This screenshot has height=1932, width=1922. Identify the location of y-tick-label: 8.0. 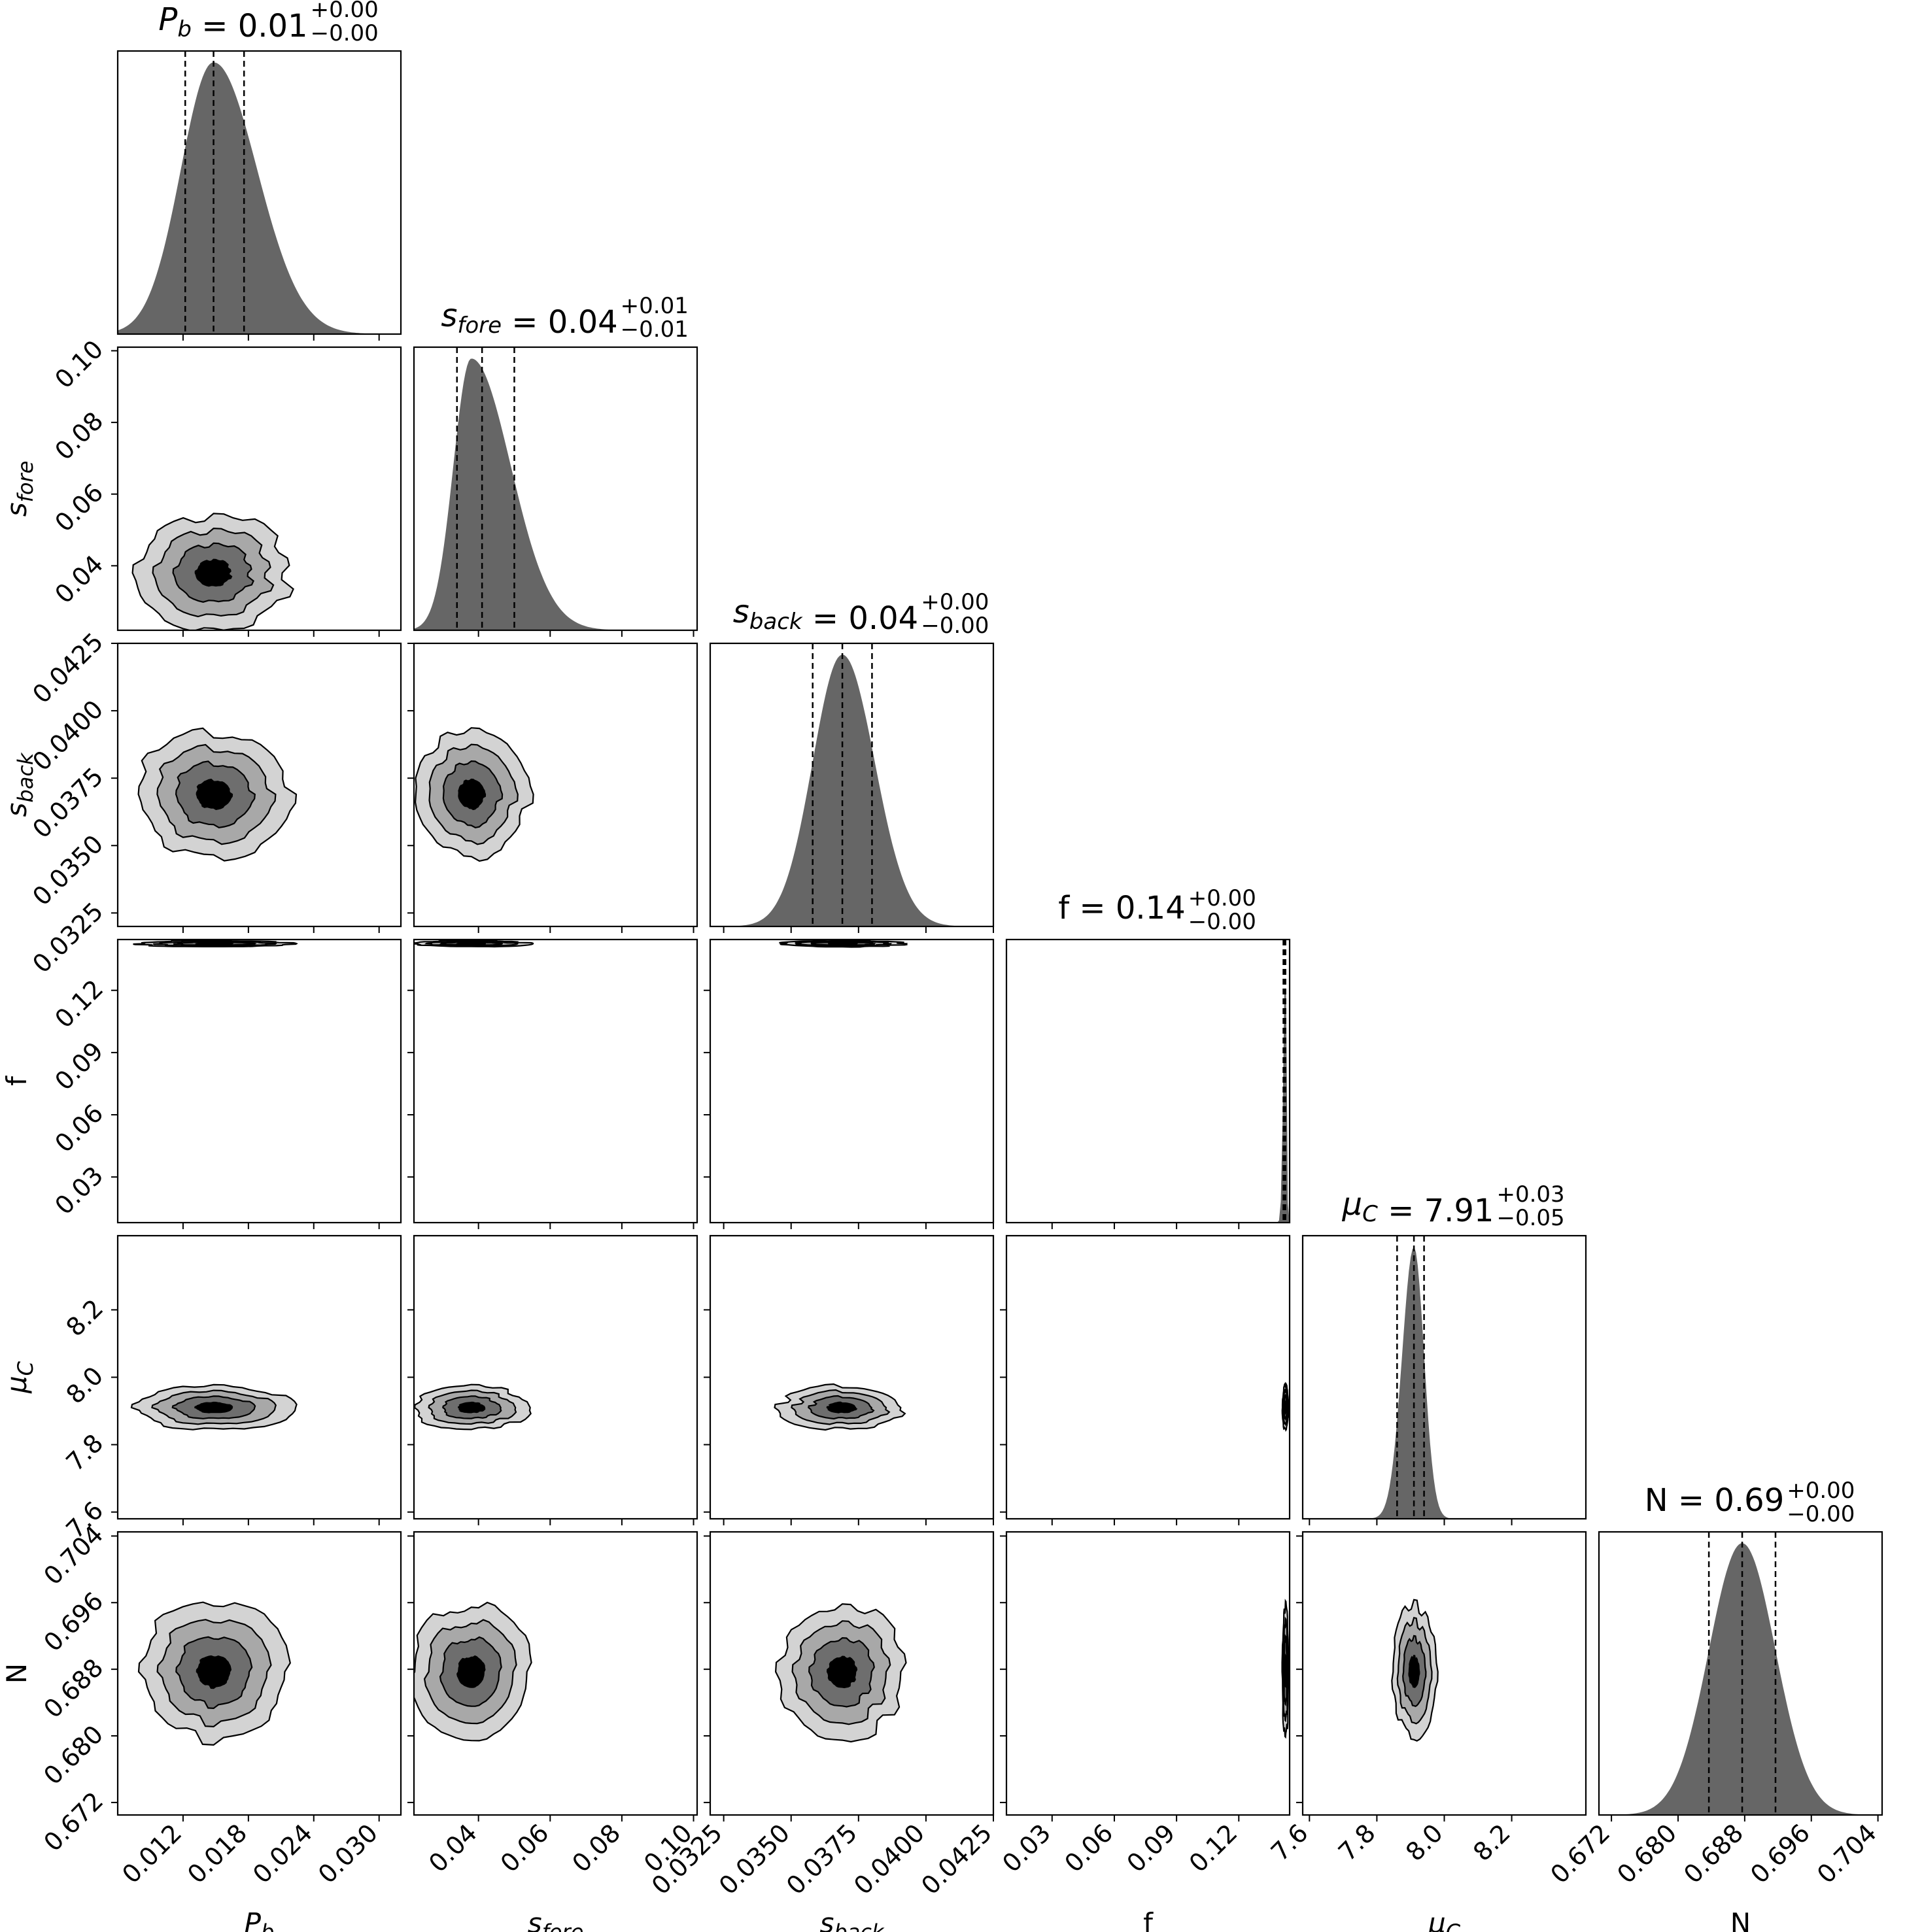
(85, 1385).